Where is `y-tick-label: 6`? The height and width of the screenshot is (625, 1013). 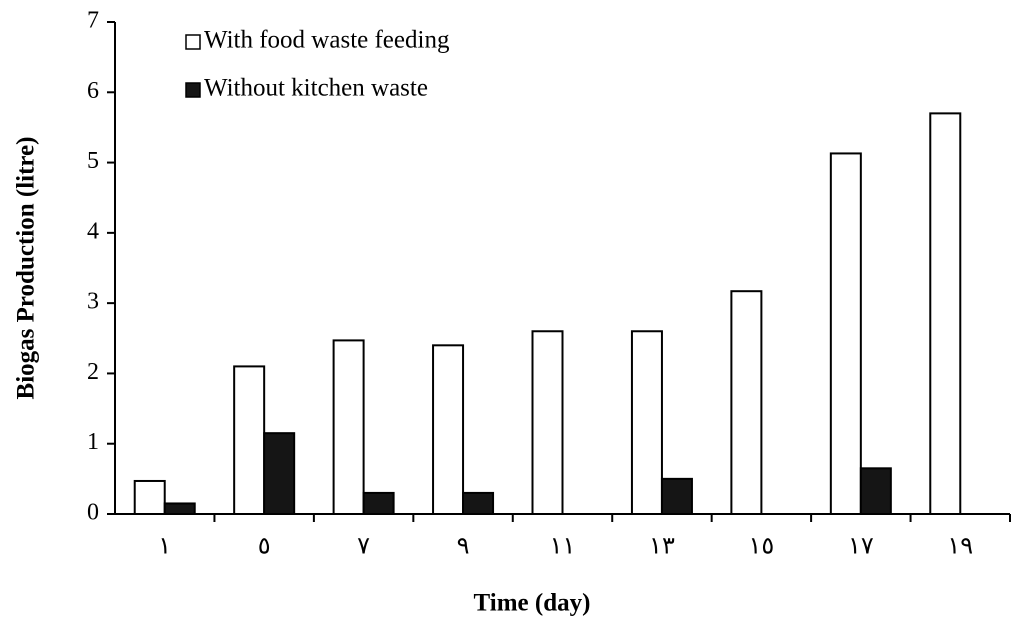 y-tick-label: 6 is located at coordinates (93, 91).